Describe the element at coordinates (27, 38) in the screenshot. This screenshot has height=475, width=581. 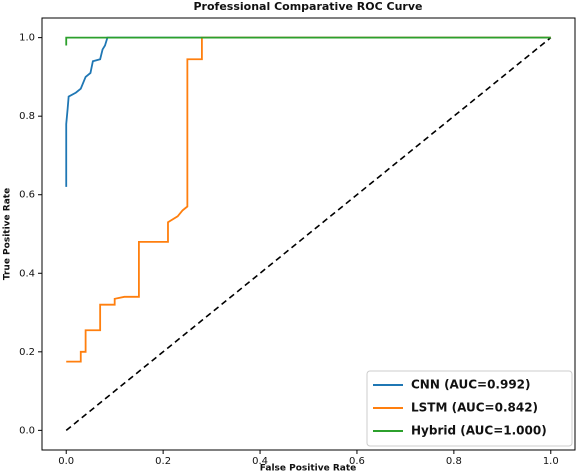
I see `y-tick-label: 1.0` at that location.